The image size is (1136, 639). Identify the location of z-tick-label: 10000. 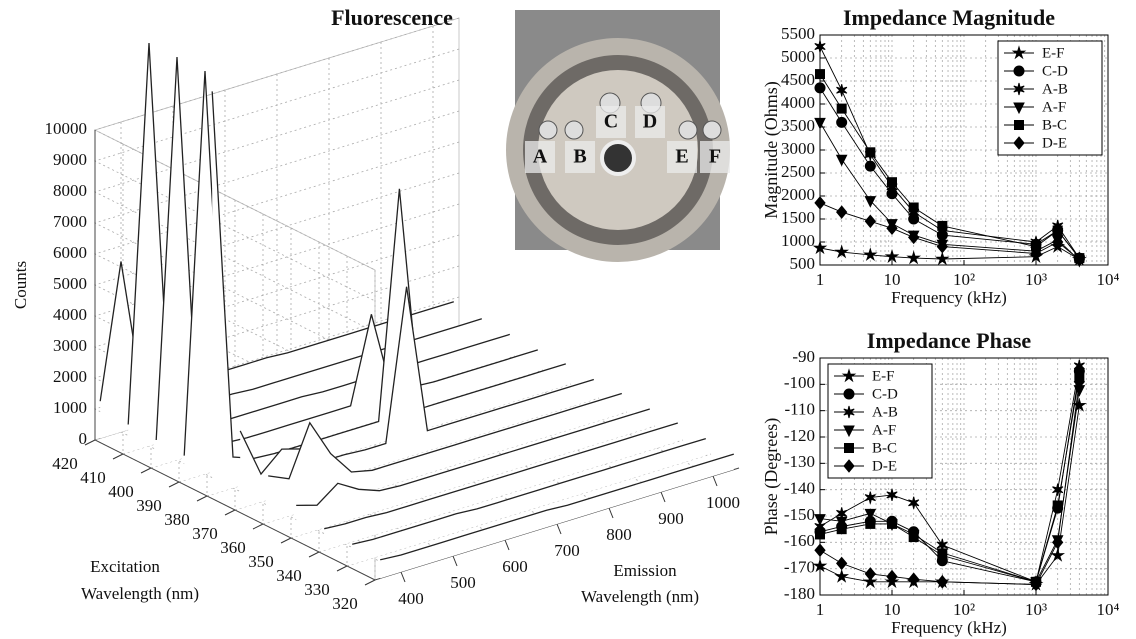
(66, 128).